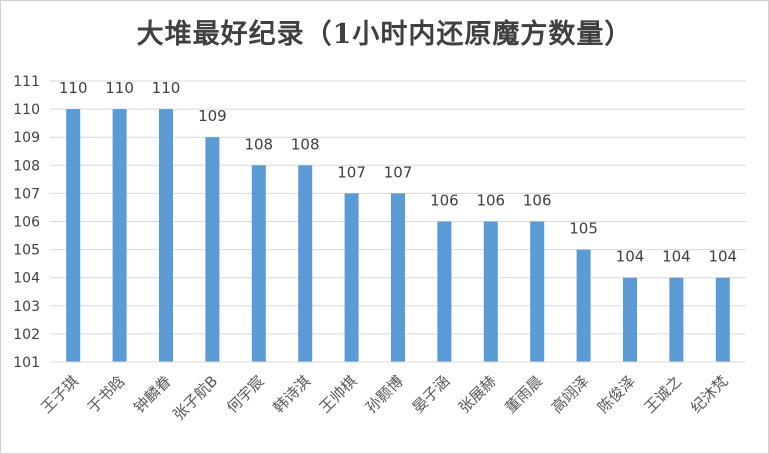 This screenshot has height=454, width=769. Describe the element at coordinates (26, 110) in the screenshot. I see `y-tick-label: 110` at that location.